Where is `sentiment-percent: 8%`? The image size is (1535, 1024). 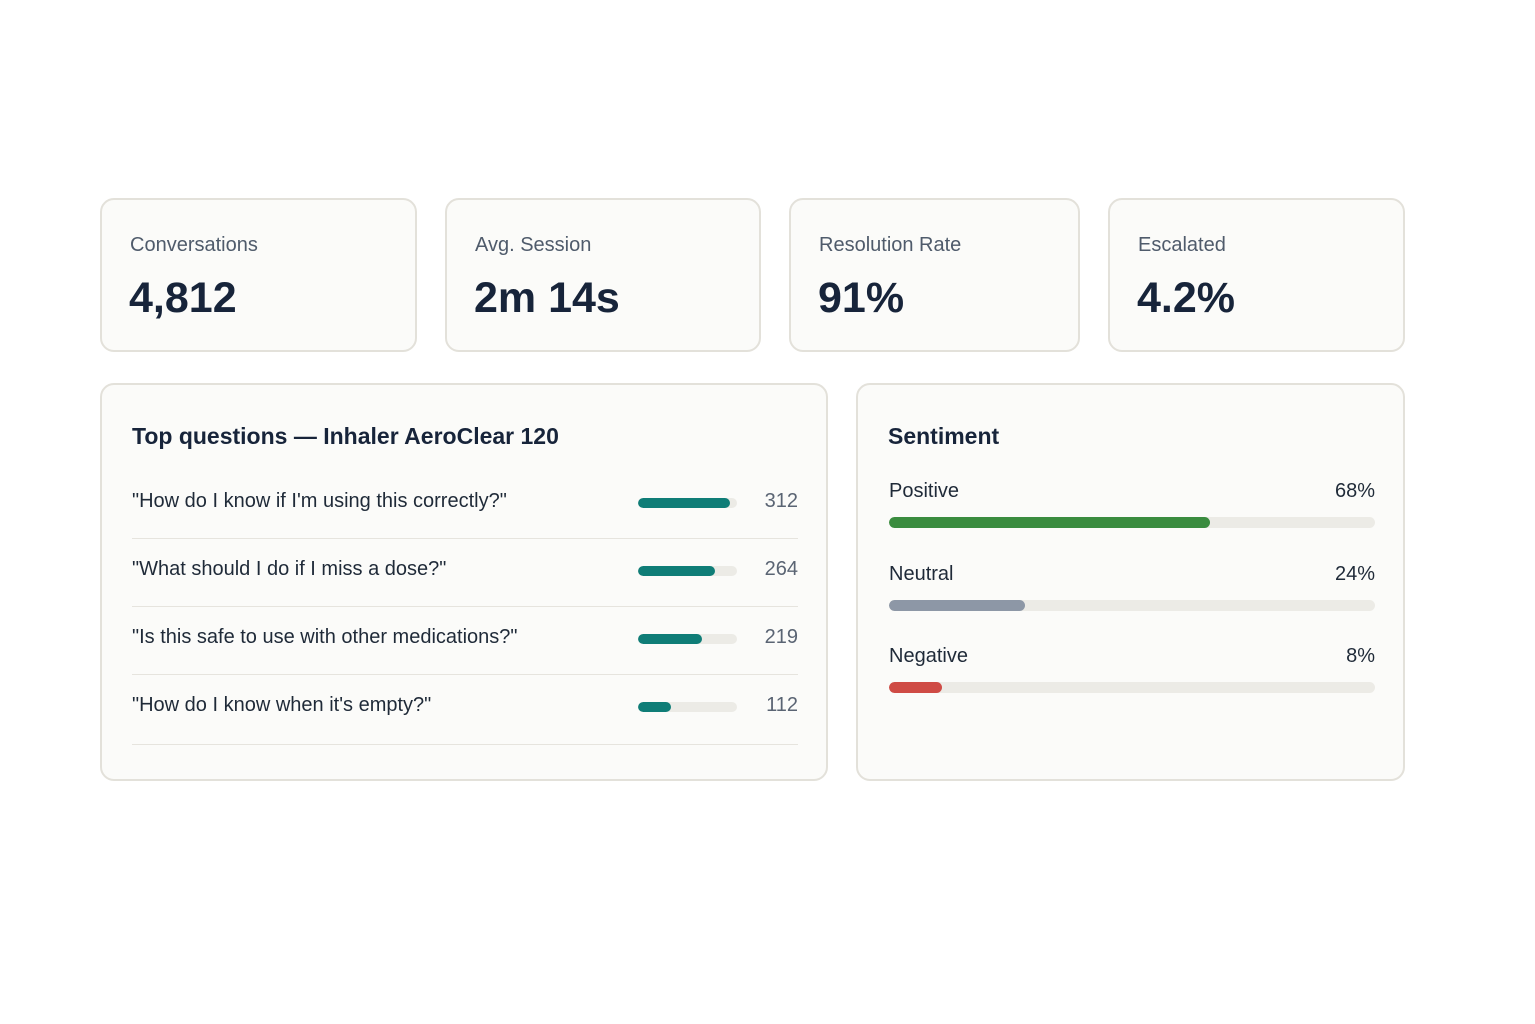 sentiment-percent: 8% is located at coordinates (1360, 656).